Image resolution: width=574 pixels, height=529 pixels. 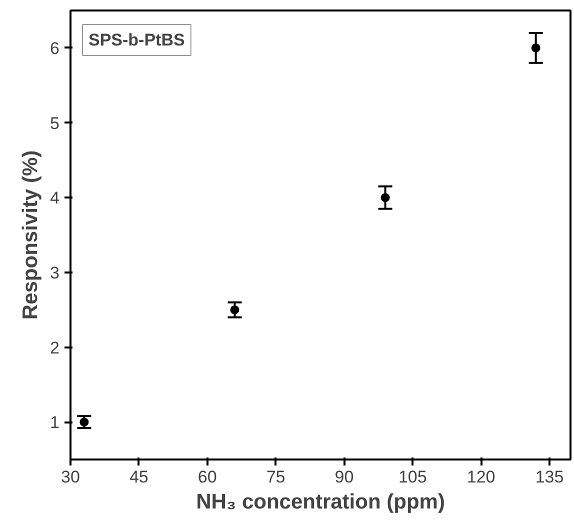 What do you see at coordinates (481, 477) in the screenshot?
I see `x-tick-label: 120` at bounding box center [481, 477].